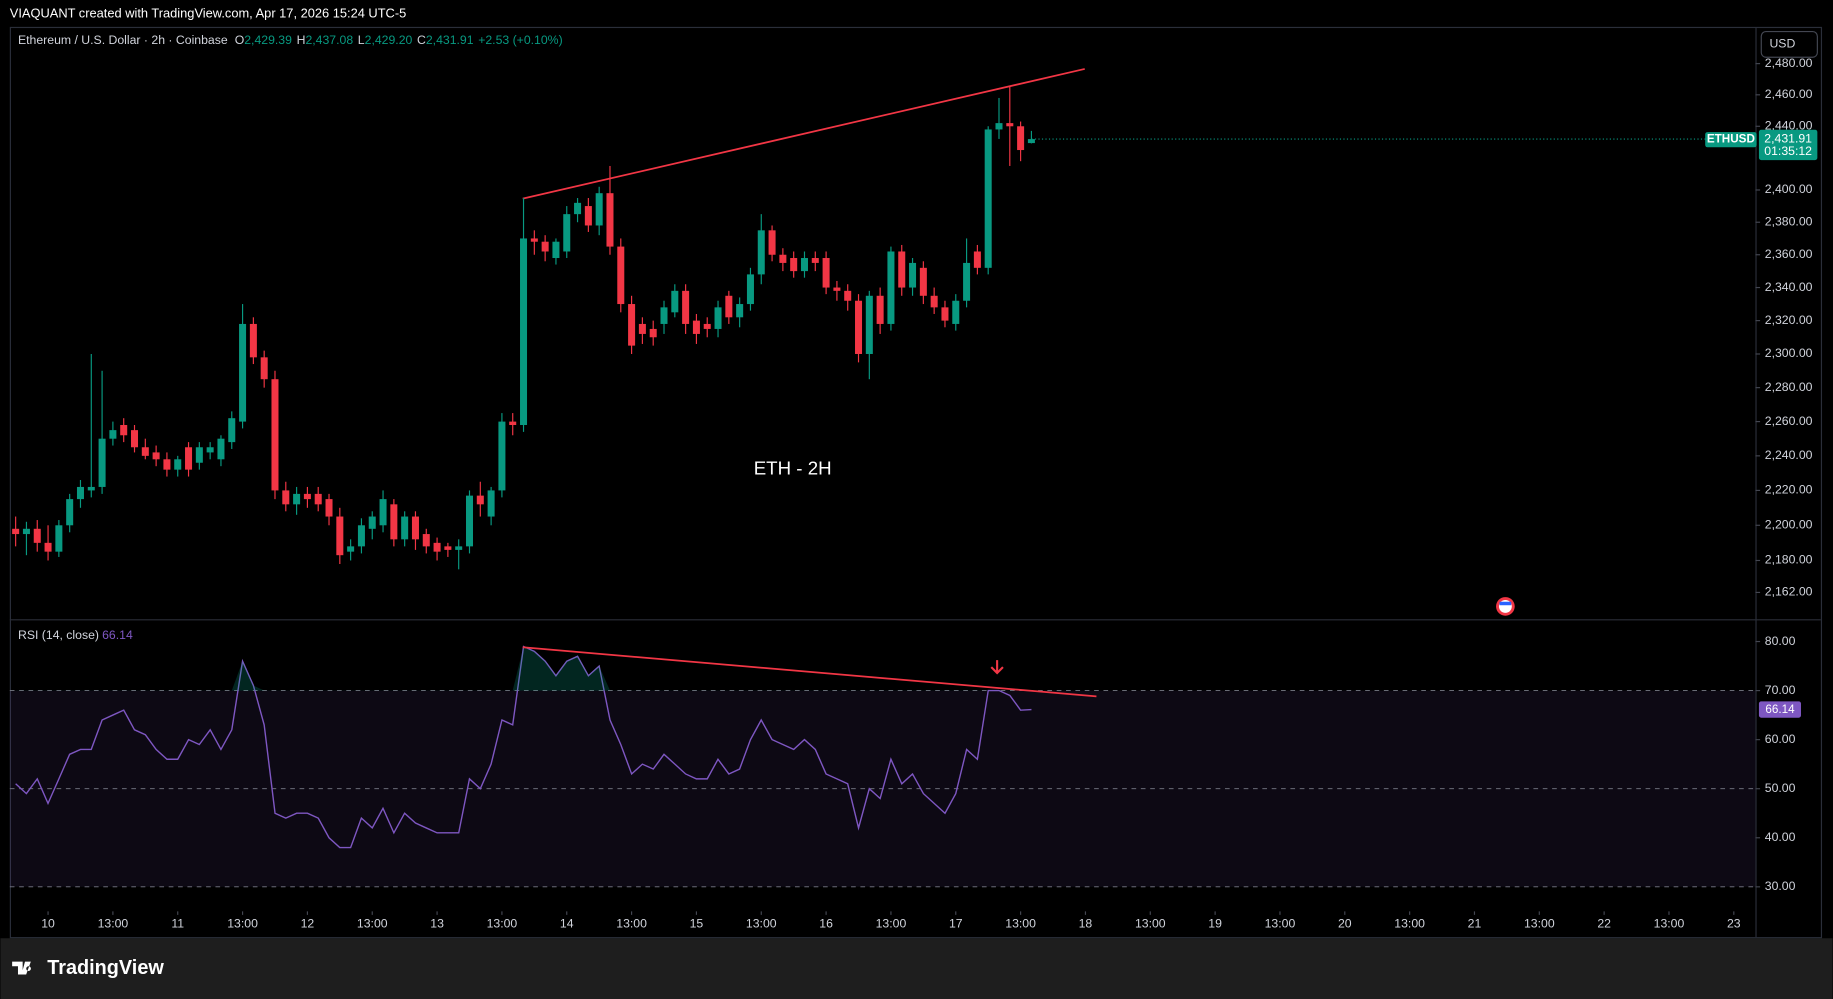 This screenshot has width=1833, height=999. Describe the element at coordinates (956, 923) in the screenshot. I see `x-tick-label: 17` at that location.